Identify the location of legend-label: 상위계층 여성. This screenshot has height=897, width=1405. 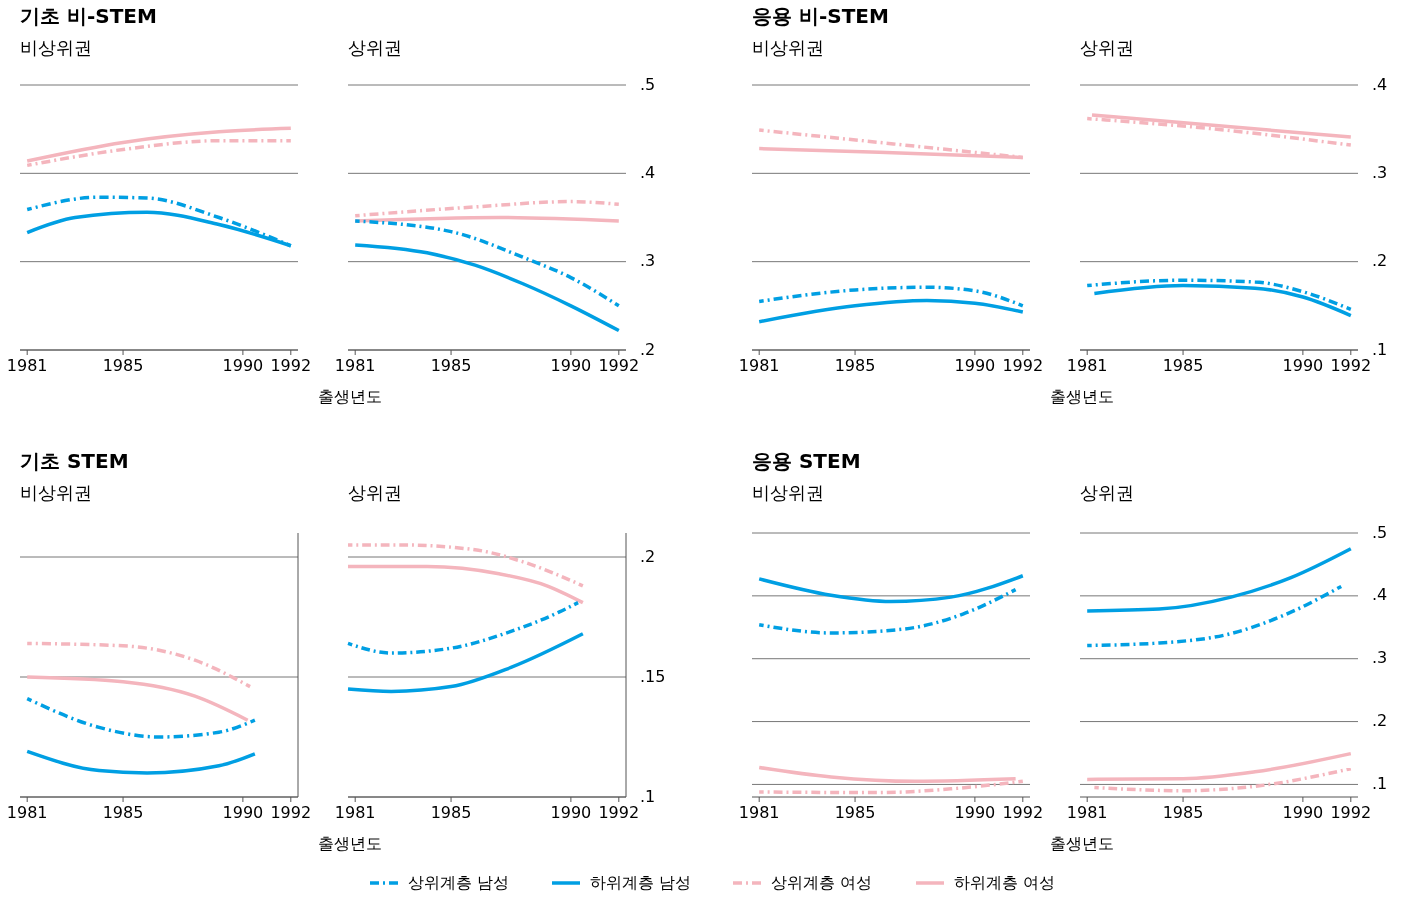
(822, 882).